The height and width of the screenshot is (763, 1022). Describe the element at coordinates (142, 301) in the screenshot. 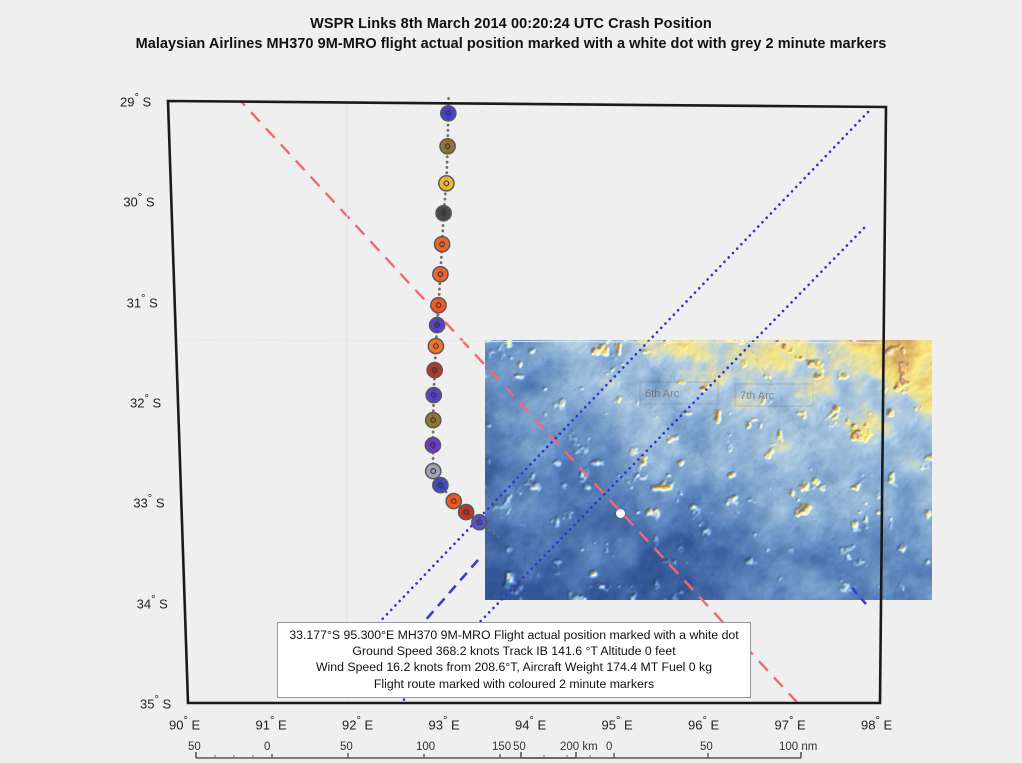

I see `latitude-tick-label: 31° S` at that location.